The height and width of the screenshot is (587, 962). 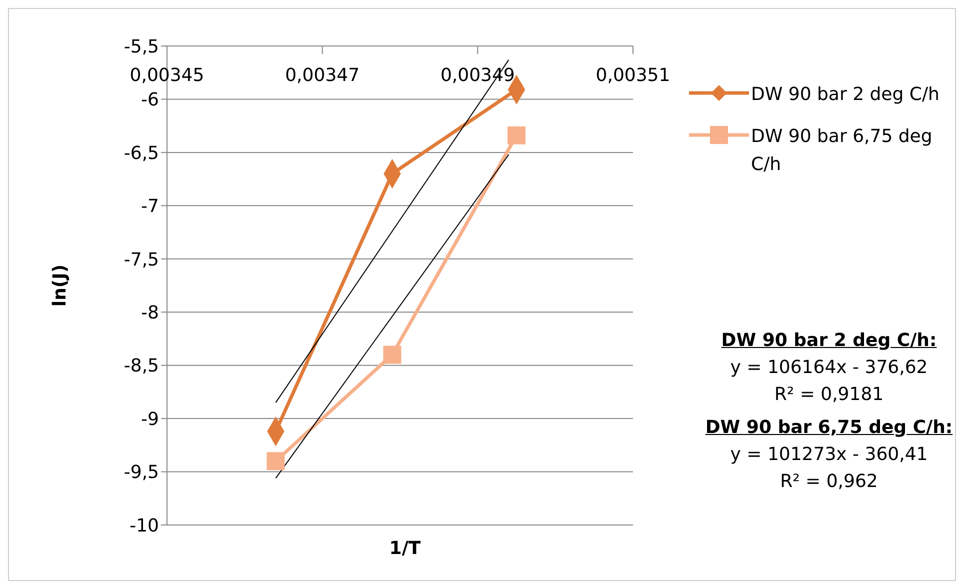 What do you see at coordinates (829, 455) in the screenshot?
I see `text: y = 101273x - 360,41` at bounding box center [829, 455].